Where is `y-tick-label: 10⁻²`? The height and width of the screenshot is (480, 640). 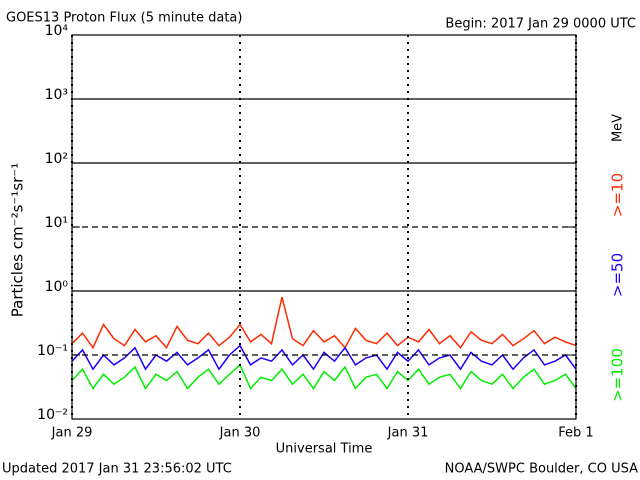
y-tick-label: 10⁻² is located at coordinates (52, 415).